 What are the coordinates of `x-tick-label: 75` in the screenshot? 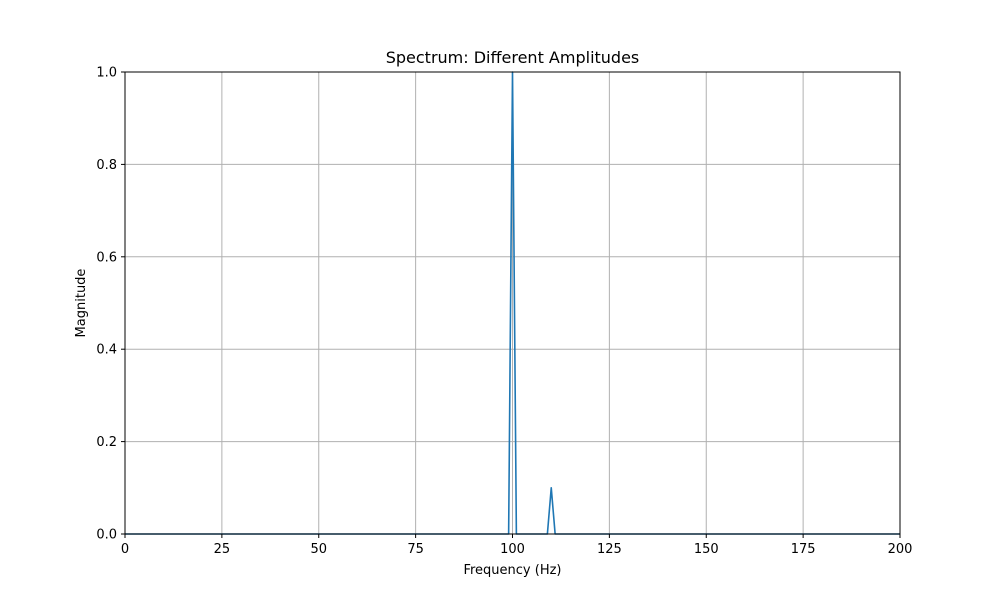 It's located at (415, 549).